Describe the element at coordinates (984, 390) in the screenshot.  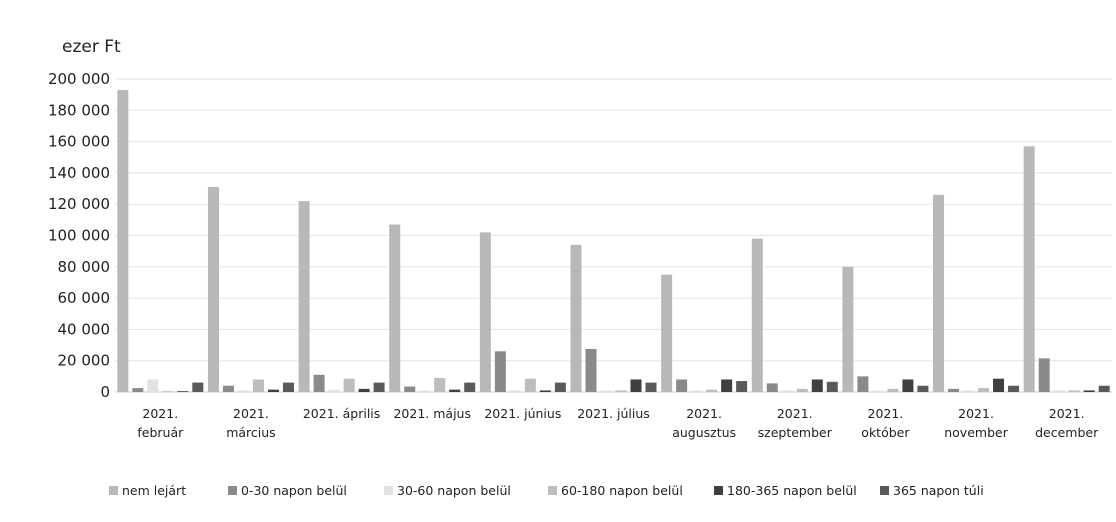
I see `bar-60-180-napon-belül-9` at that location.